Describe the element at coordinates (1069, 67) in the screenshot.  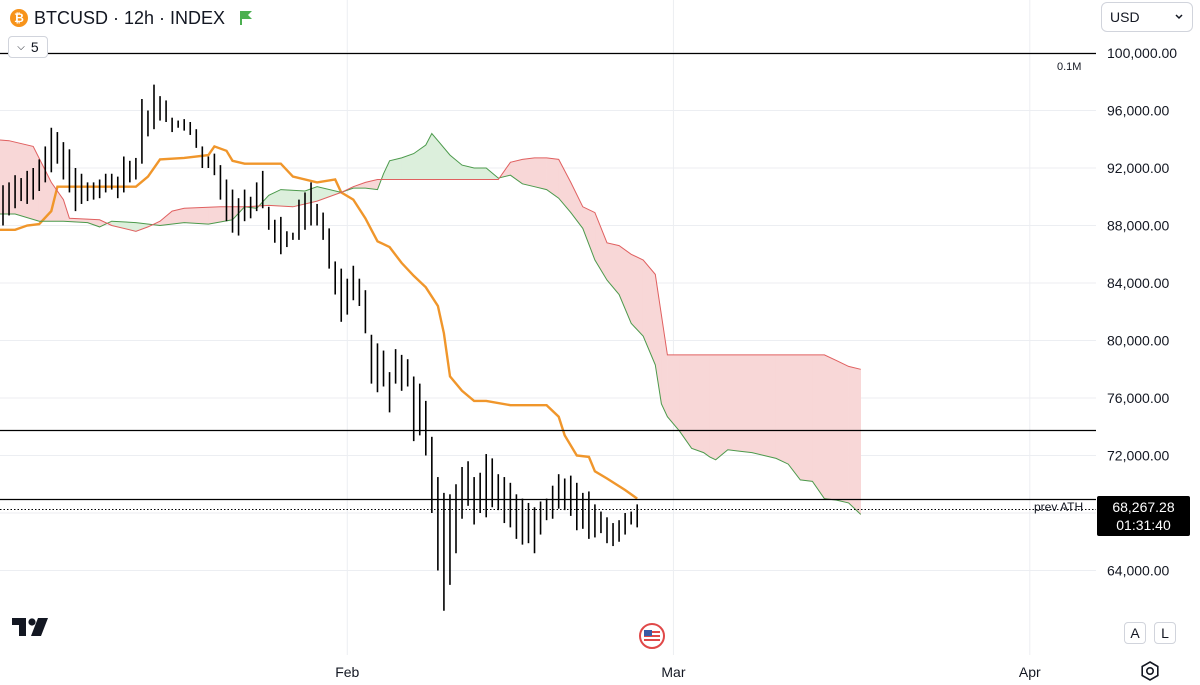
I see `volume-line-label: 0.1M` at that location.